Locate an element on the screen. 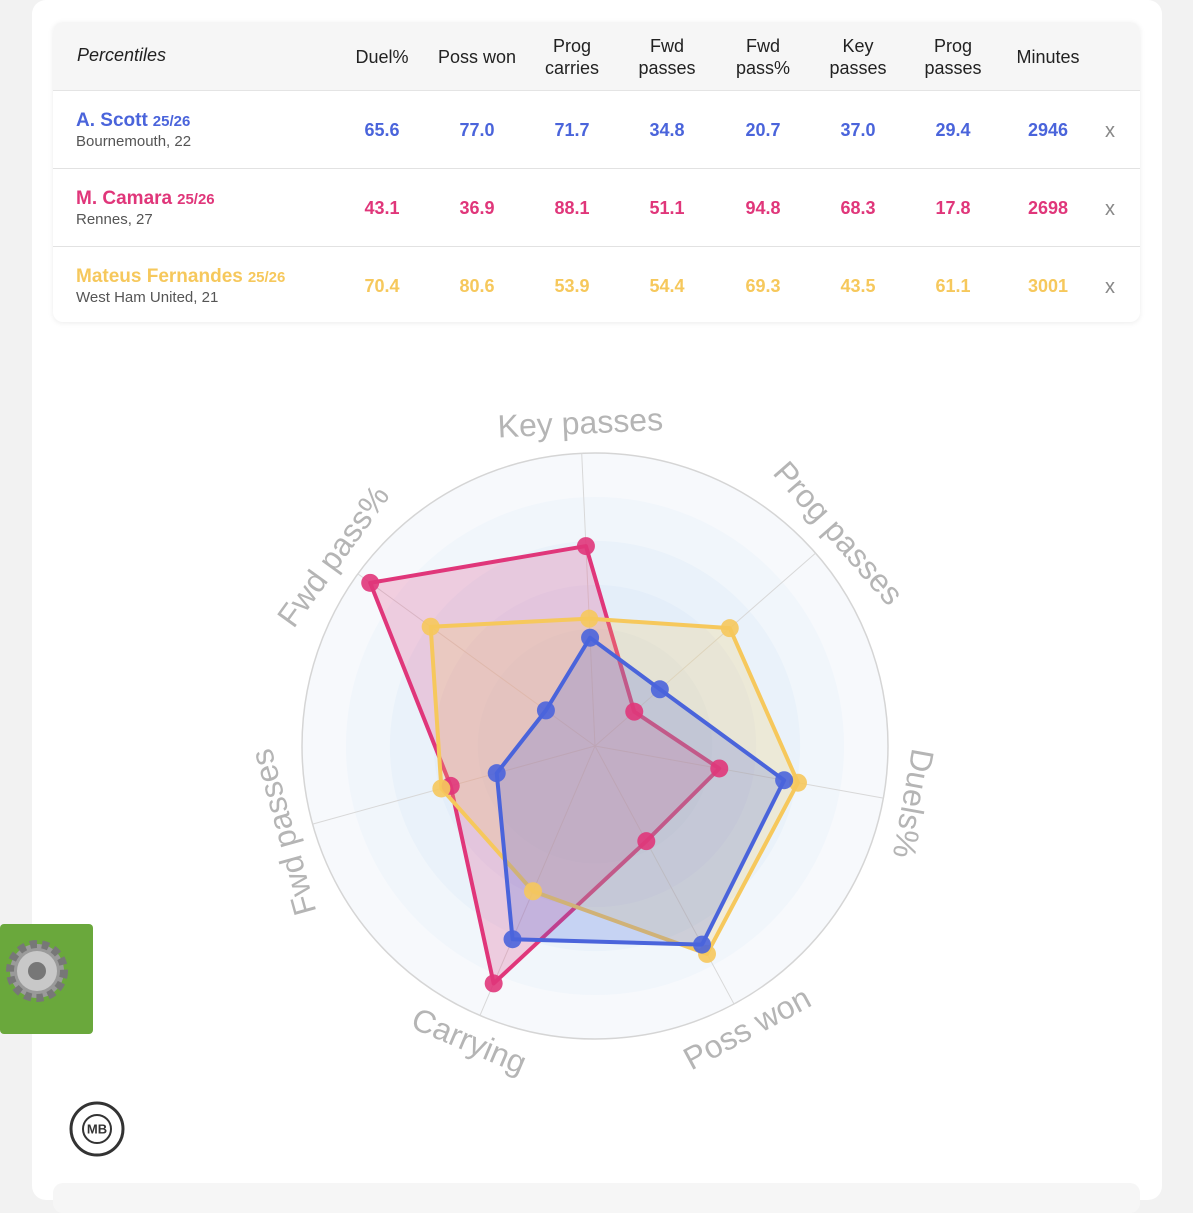 This screenshot has width=1193, height=1213. column-header: Fwd passes is located at coordinates (667, 57).